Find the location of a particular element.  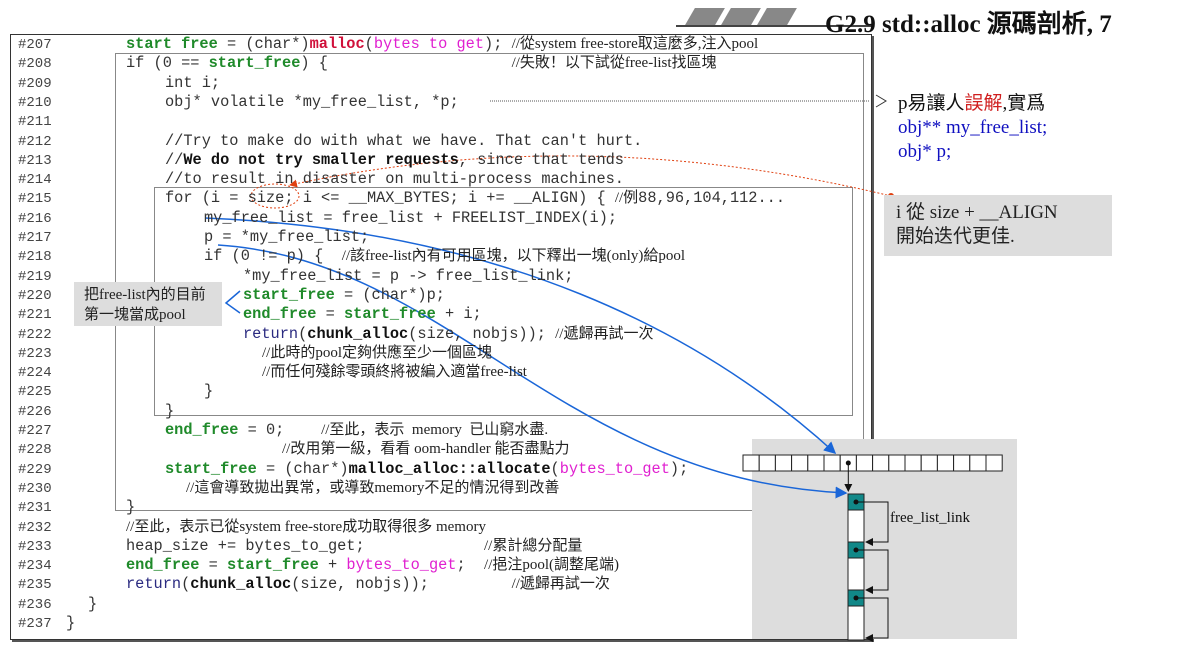

arrow-head-icon is located at coordinates (881, 101).